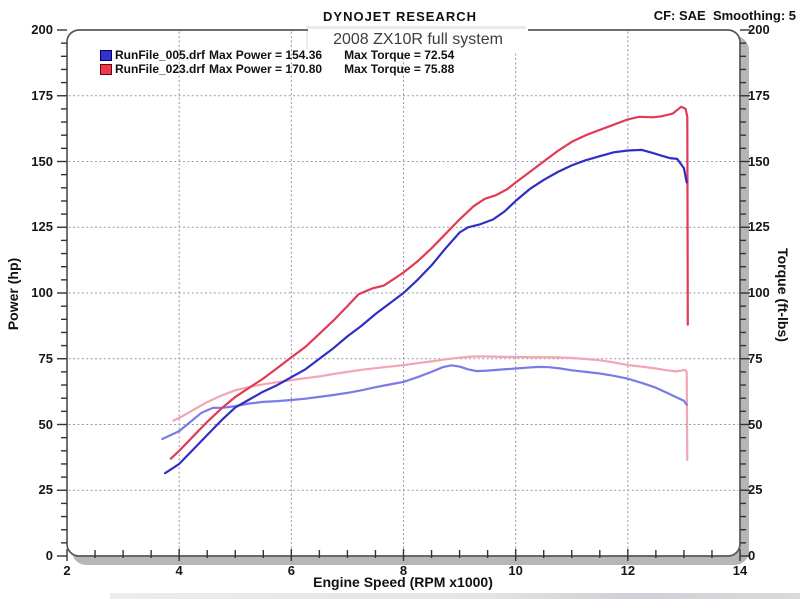 This screenshot has height=600, width=800. What do you see at coordinates (42, 95) in the screenshot?
I see `power-tick-label: 175` at bounding box center [42, 95].